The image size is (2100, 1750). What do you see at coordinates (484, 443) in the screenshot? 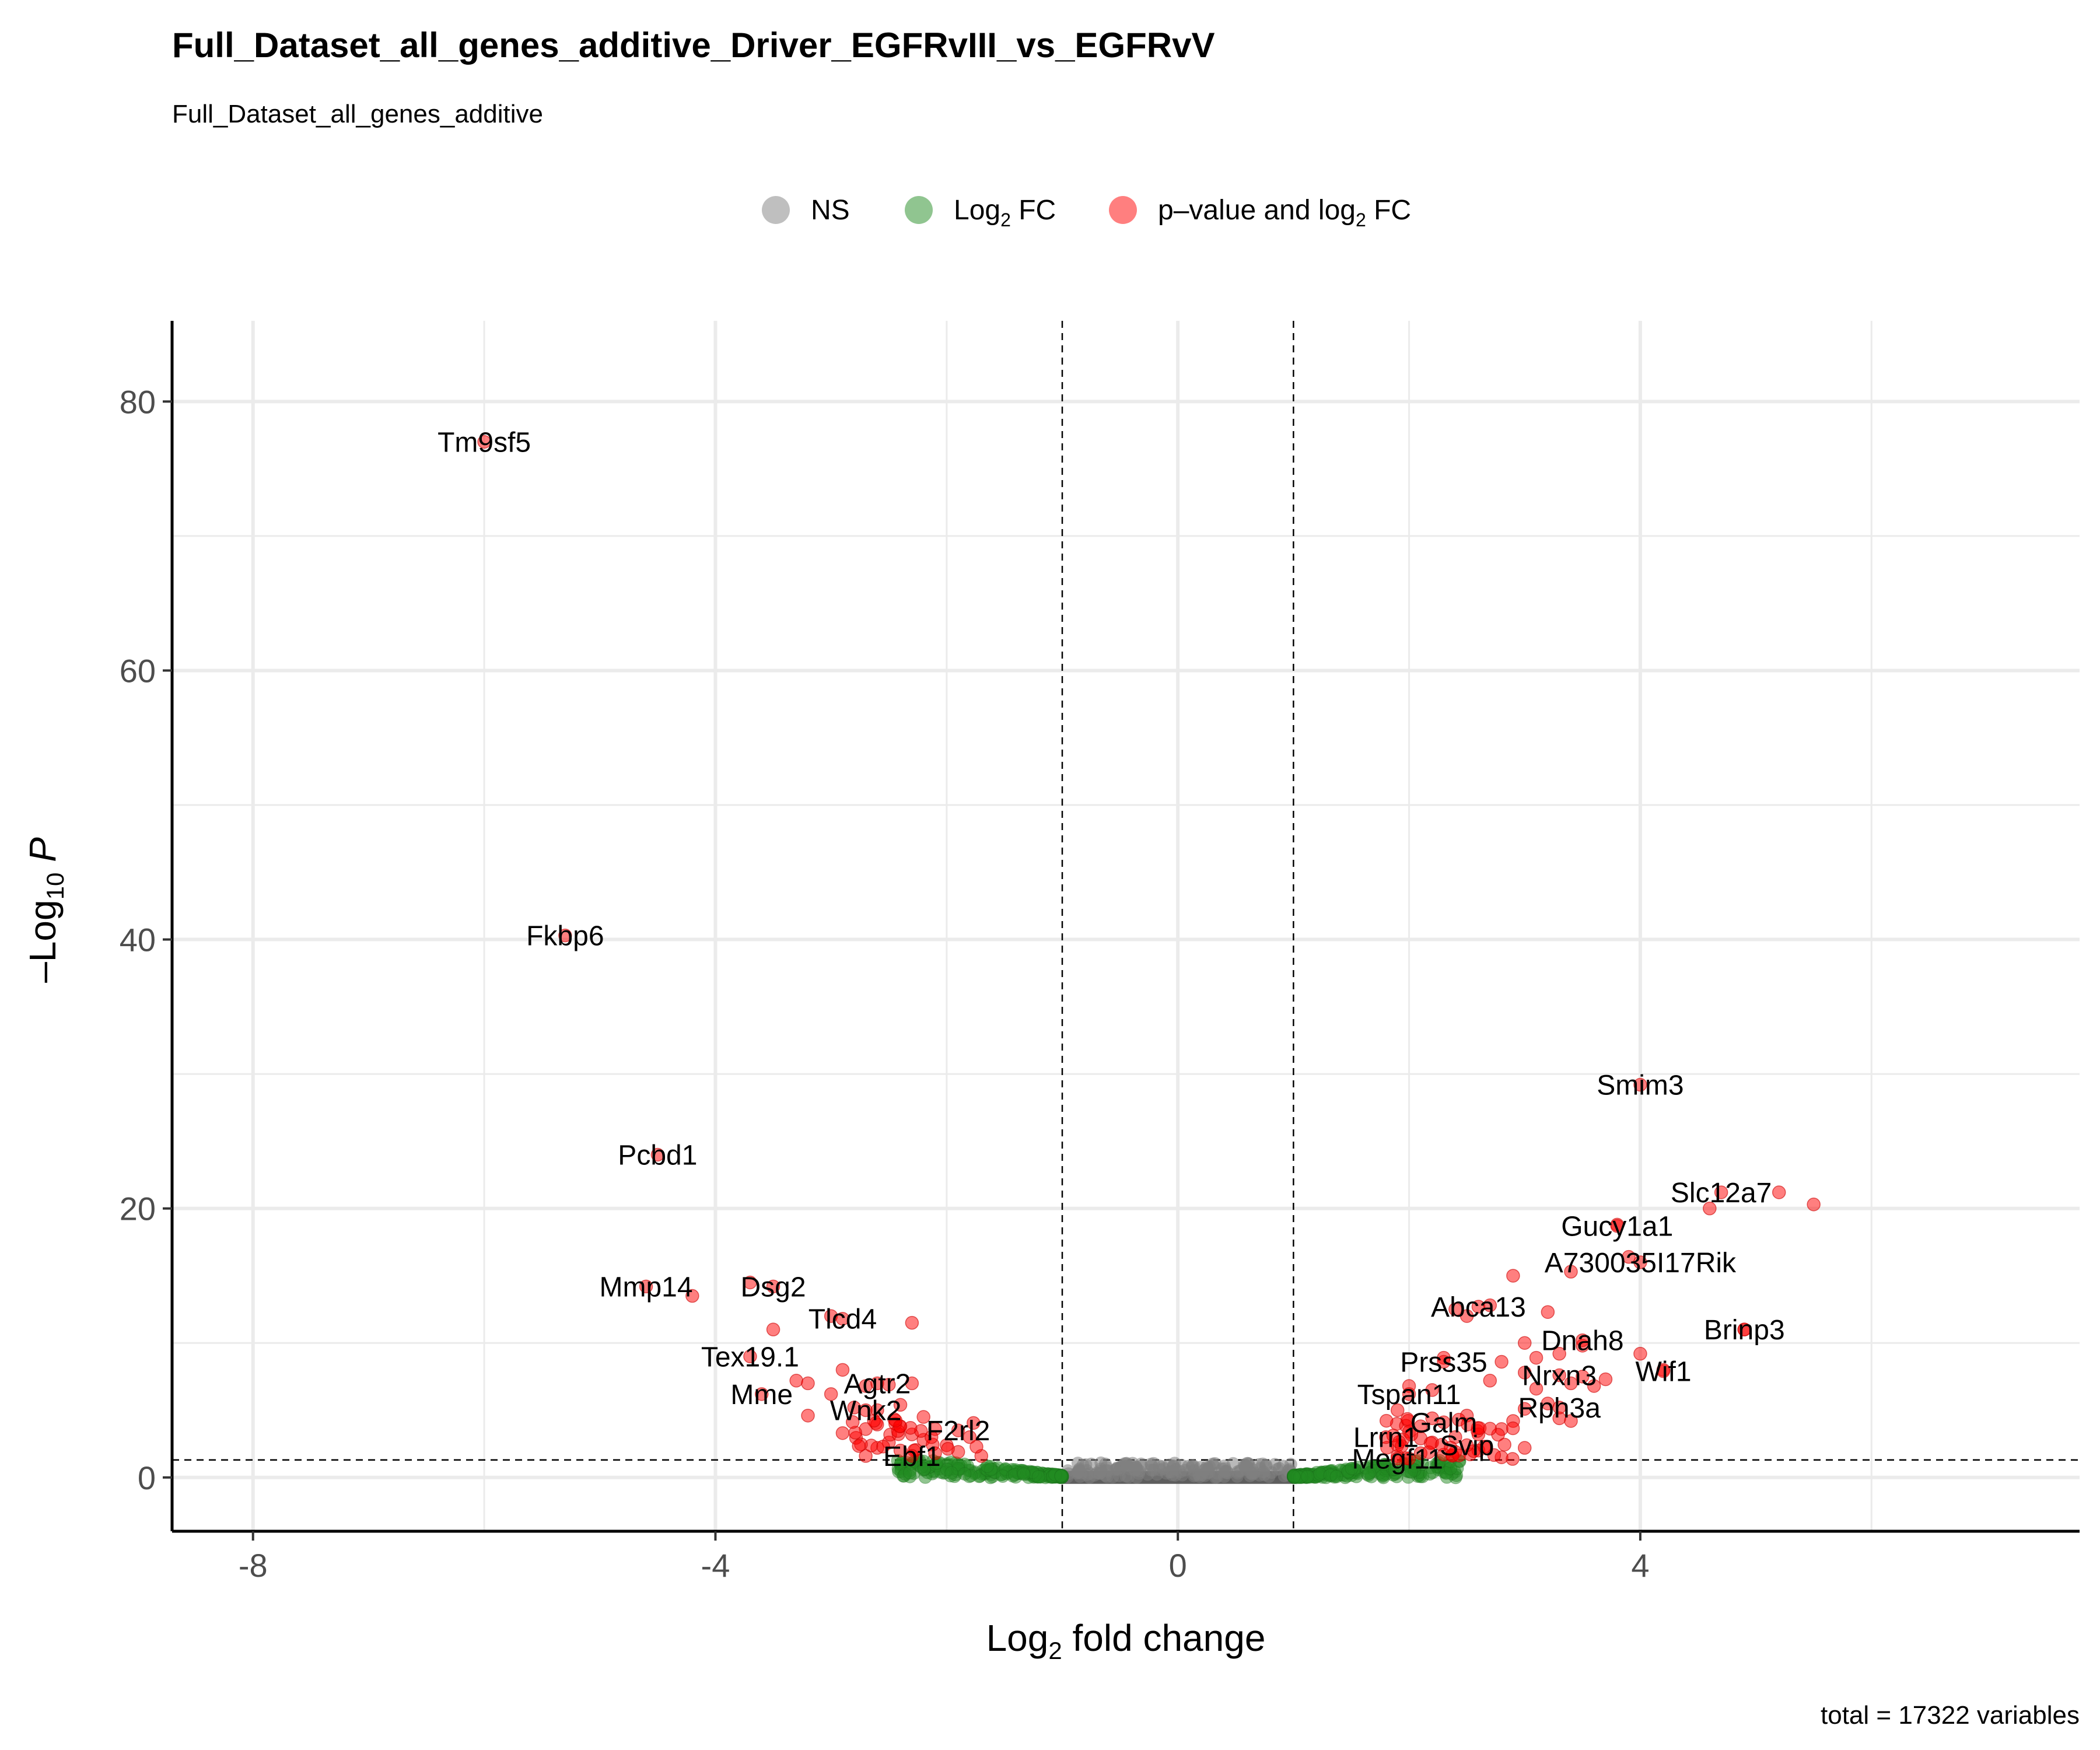
I see `gene-label: Tm9sf5` at bounding box center [484, 443].